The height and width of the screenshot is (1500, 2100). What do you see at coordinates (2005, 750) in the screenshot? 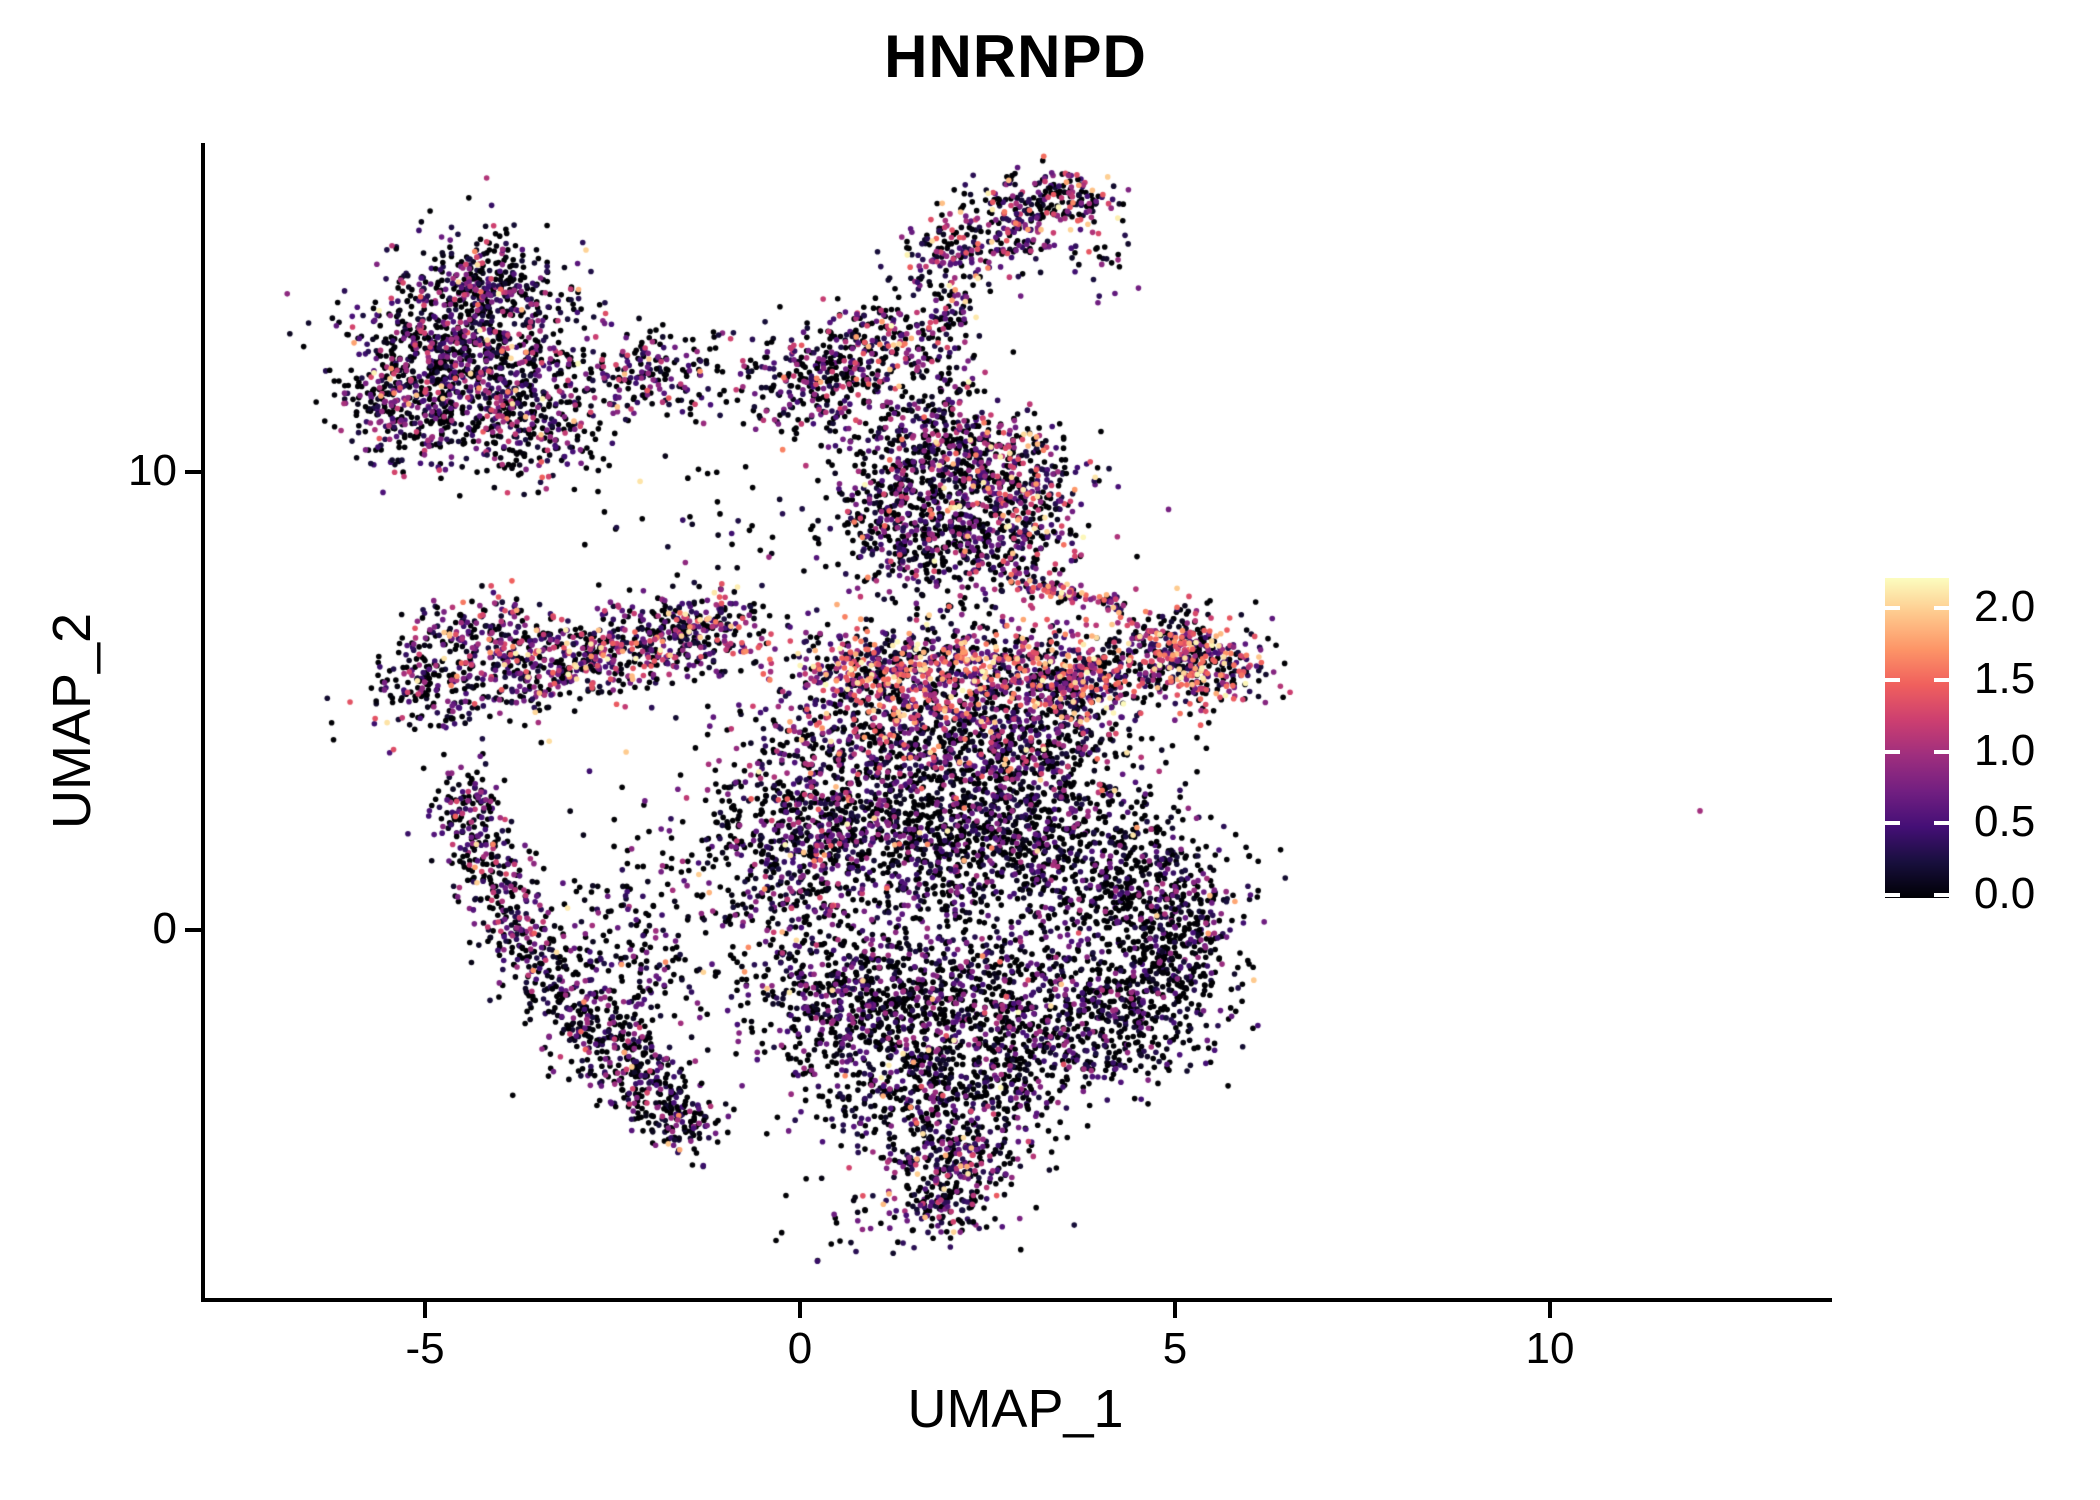
I see `colorbar-tick-label: 1.0` at bounding box center [2005, 750].